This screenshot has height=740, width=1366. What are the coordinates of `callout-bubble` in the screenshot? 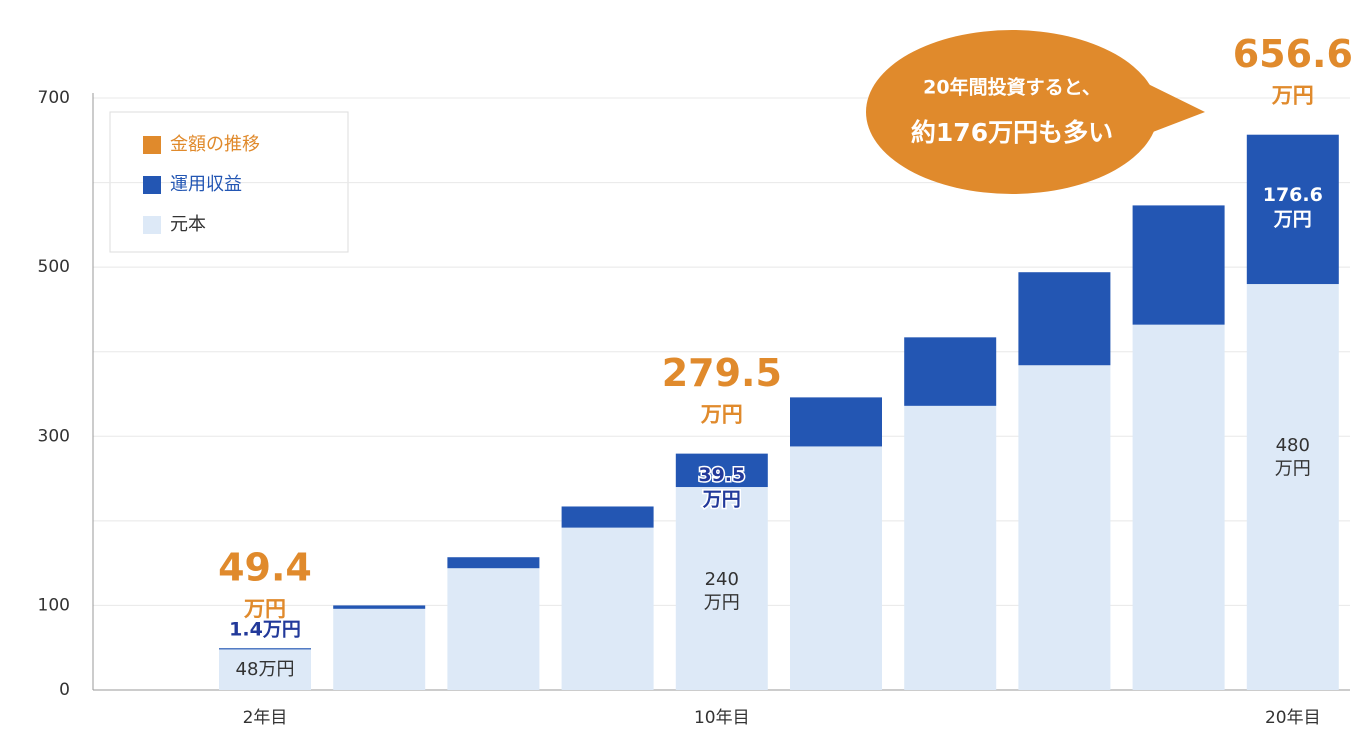 It's located at (1012, 112).